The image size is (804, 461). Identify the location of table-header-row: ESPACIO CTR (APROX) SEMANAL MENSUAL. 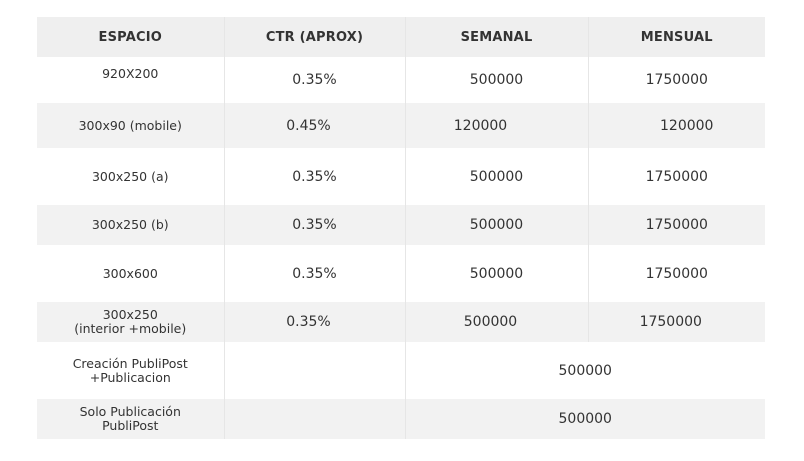
(401, 37).